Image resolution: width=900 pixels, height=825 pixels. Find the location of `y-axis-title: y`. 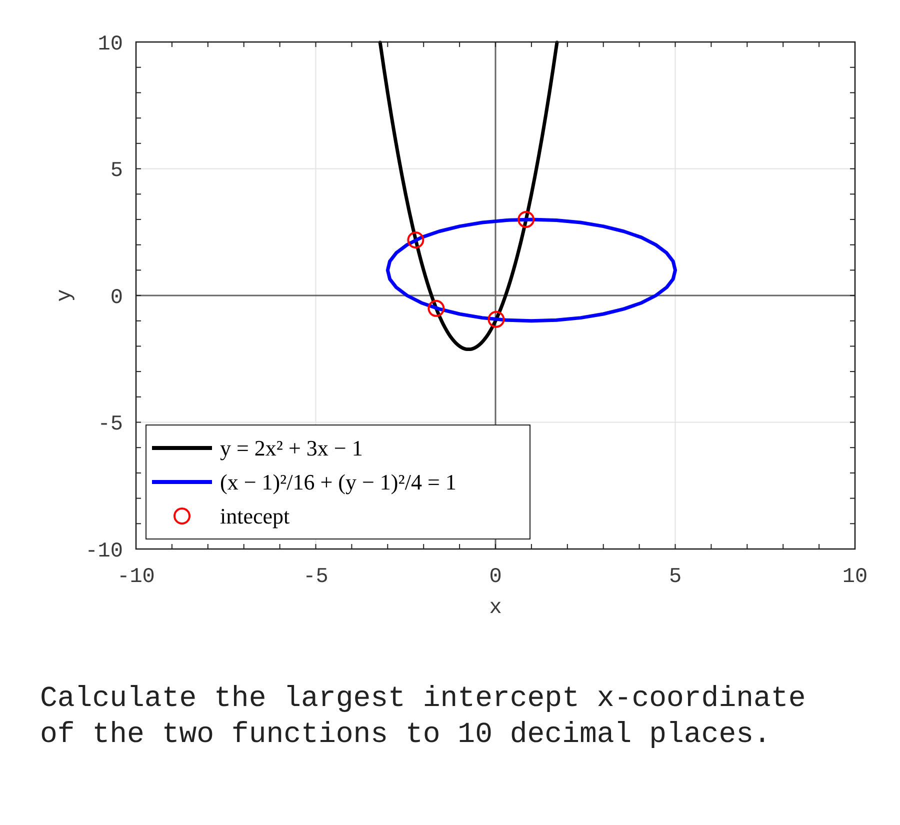

y-axis-title: y is located at coordinates (65, 295).